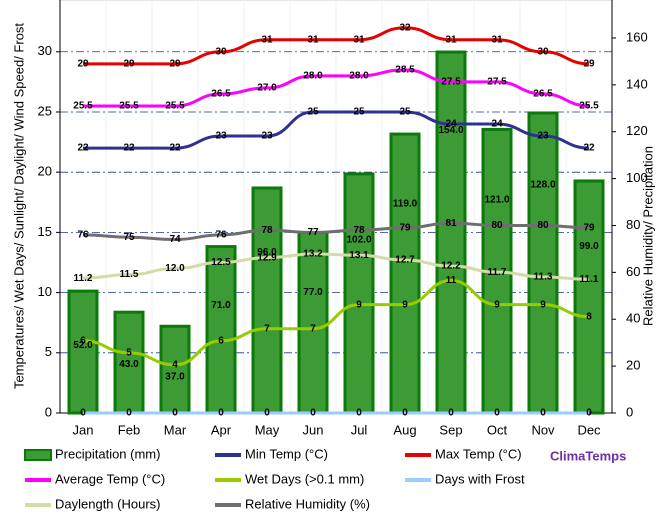 This screenshot has height=523, width=661. I want to click on data-label: 28.5, so click(405, 69).